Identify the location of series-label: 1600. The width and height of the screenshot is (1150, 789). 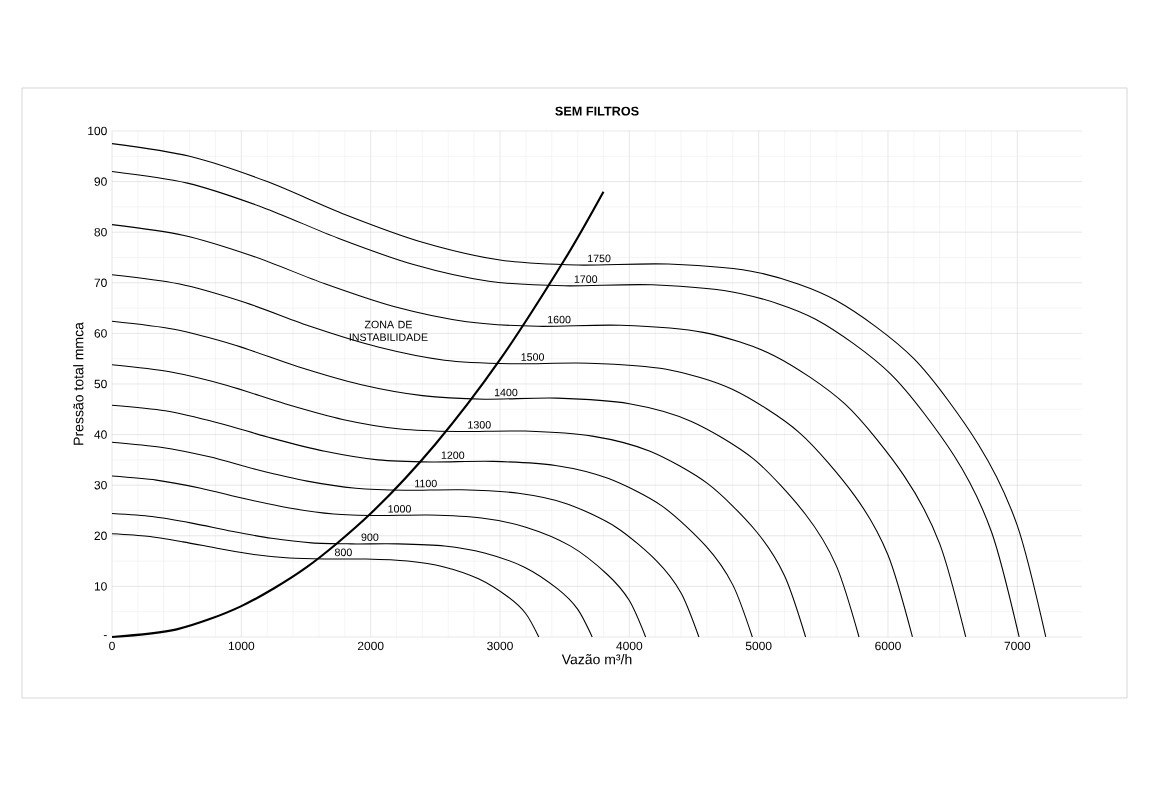
(559, 319).